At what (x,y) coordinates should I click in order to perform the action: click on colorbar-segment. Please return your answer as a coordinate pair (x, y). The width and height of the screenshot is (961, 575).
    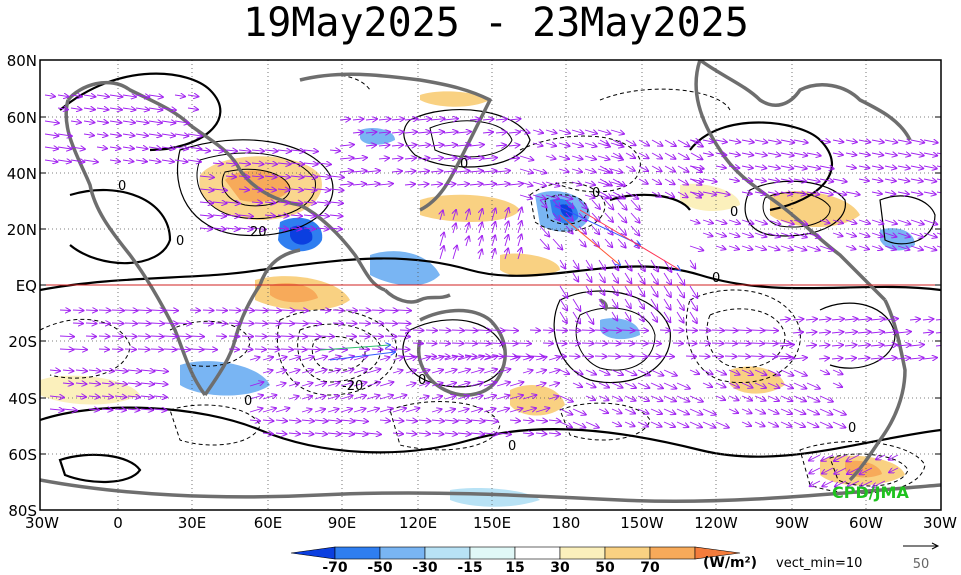
    Looking at the image, I should click on (537, 553).